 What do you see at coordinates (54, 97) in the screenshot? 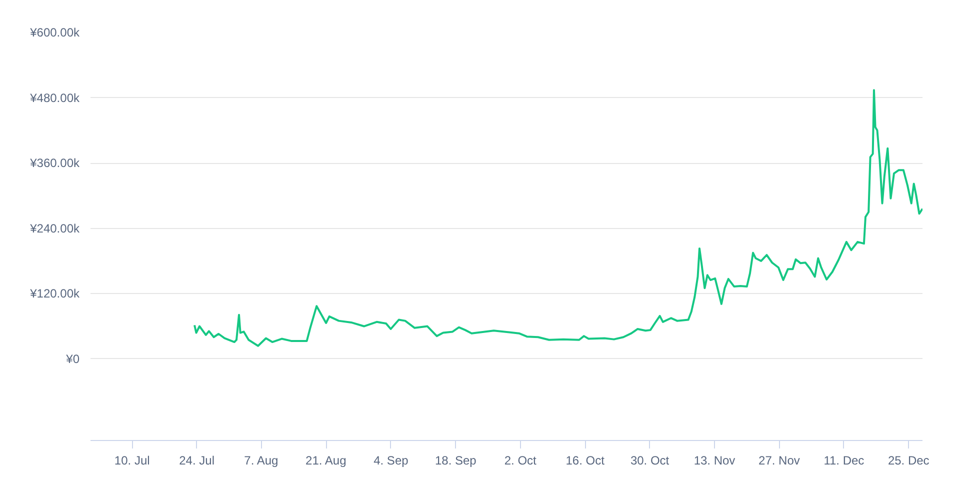
I see `y-tick-label: ¥480.00k` at bounding box center [54, 97].